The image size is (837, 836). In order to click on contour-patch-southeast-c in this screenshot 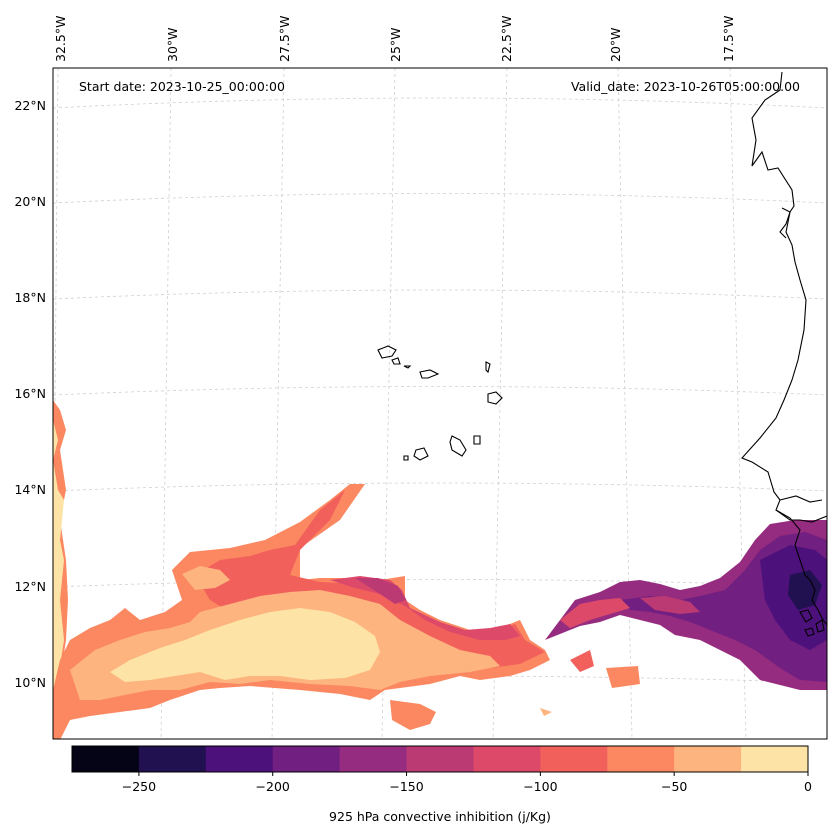, I will do `click(546, 712)`.